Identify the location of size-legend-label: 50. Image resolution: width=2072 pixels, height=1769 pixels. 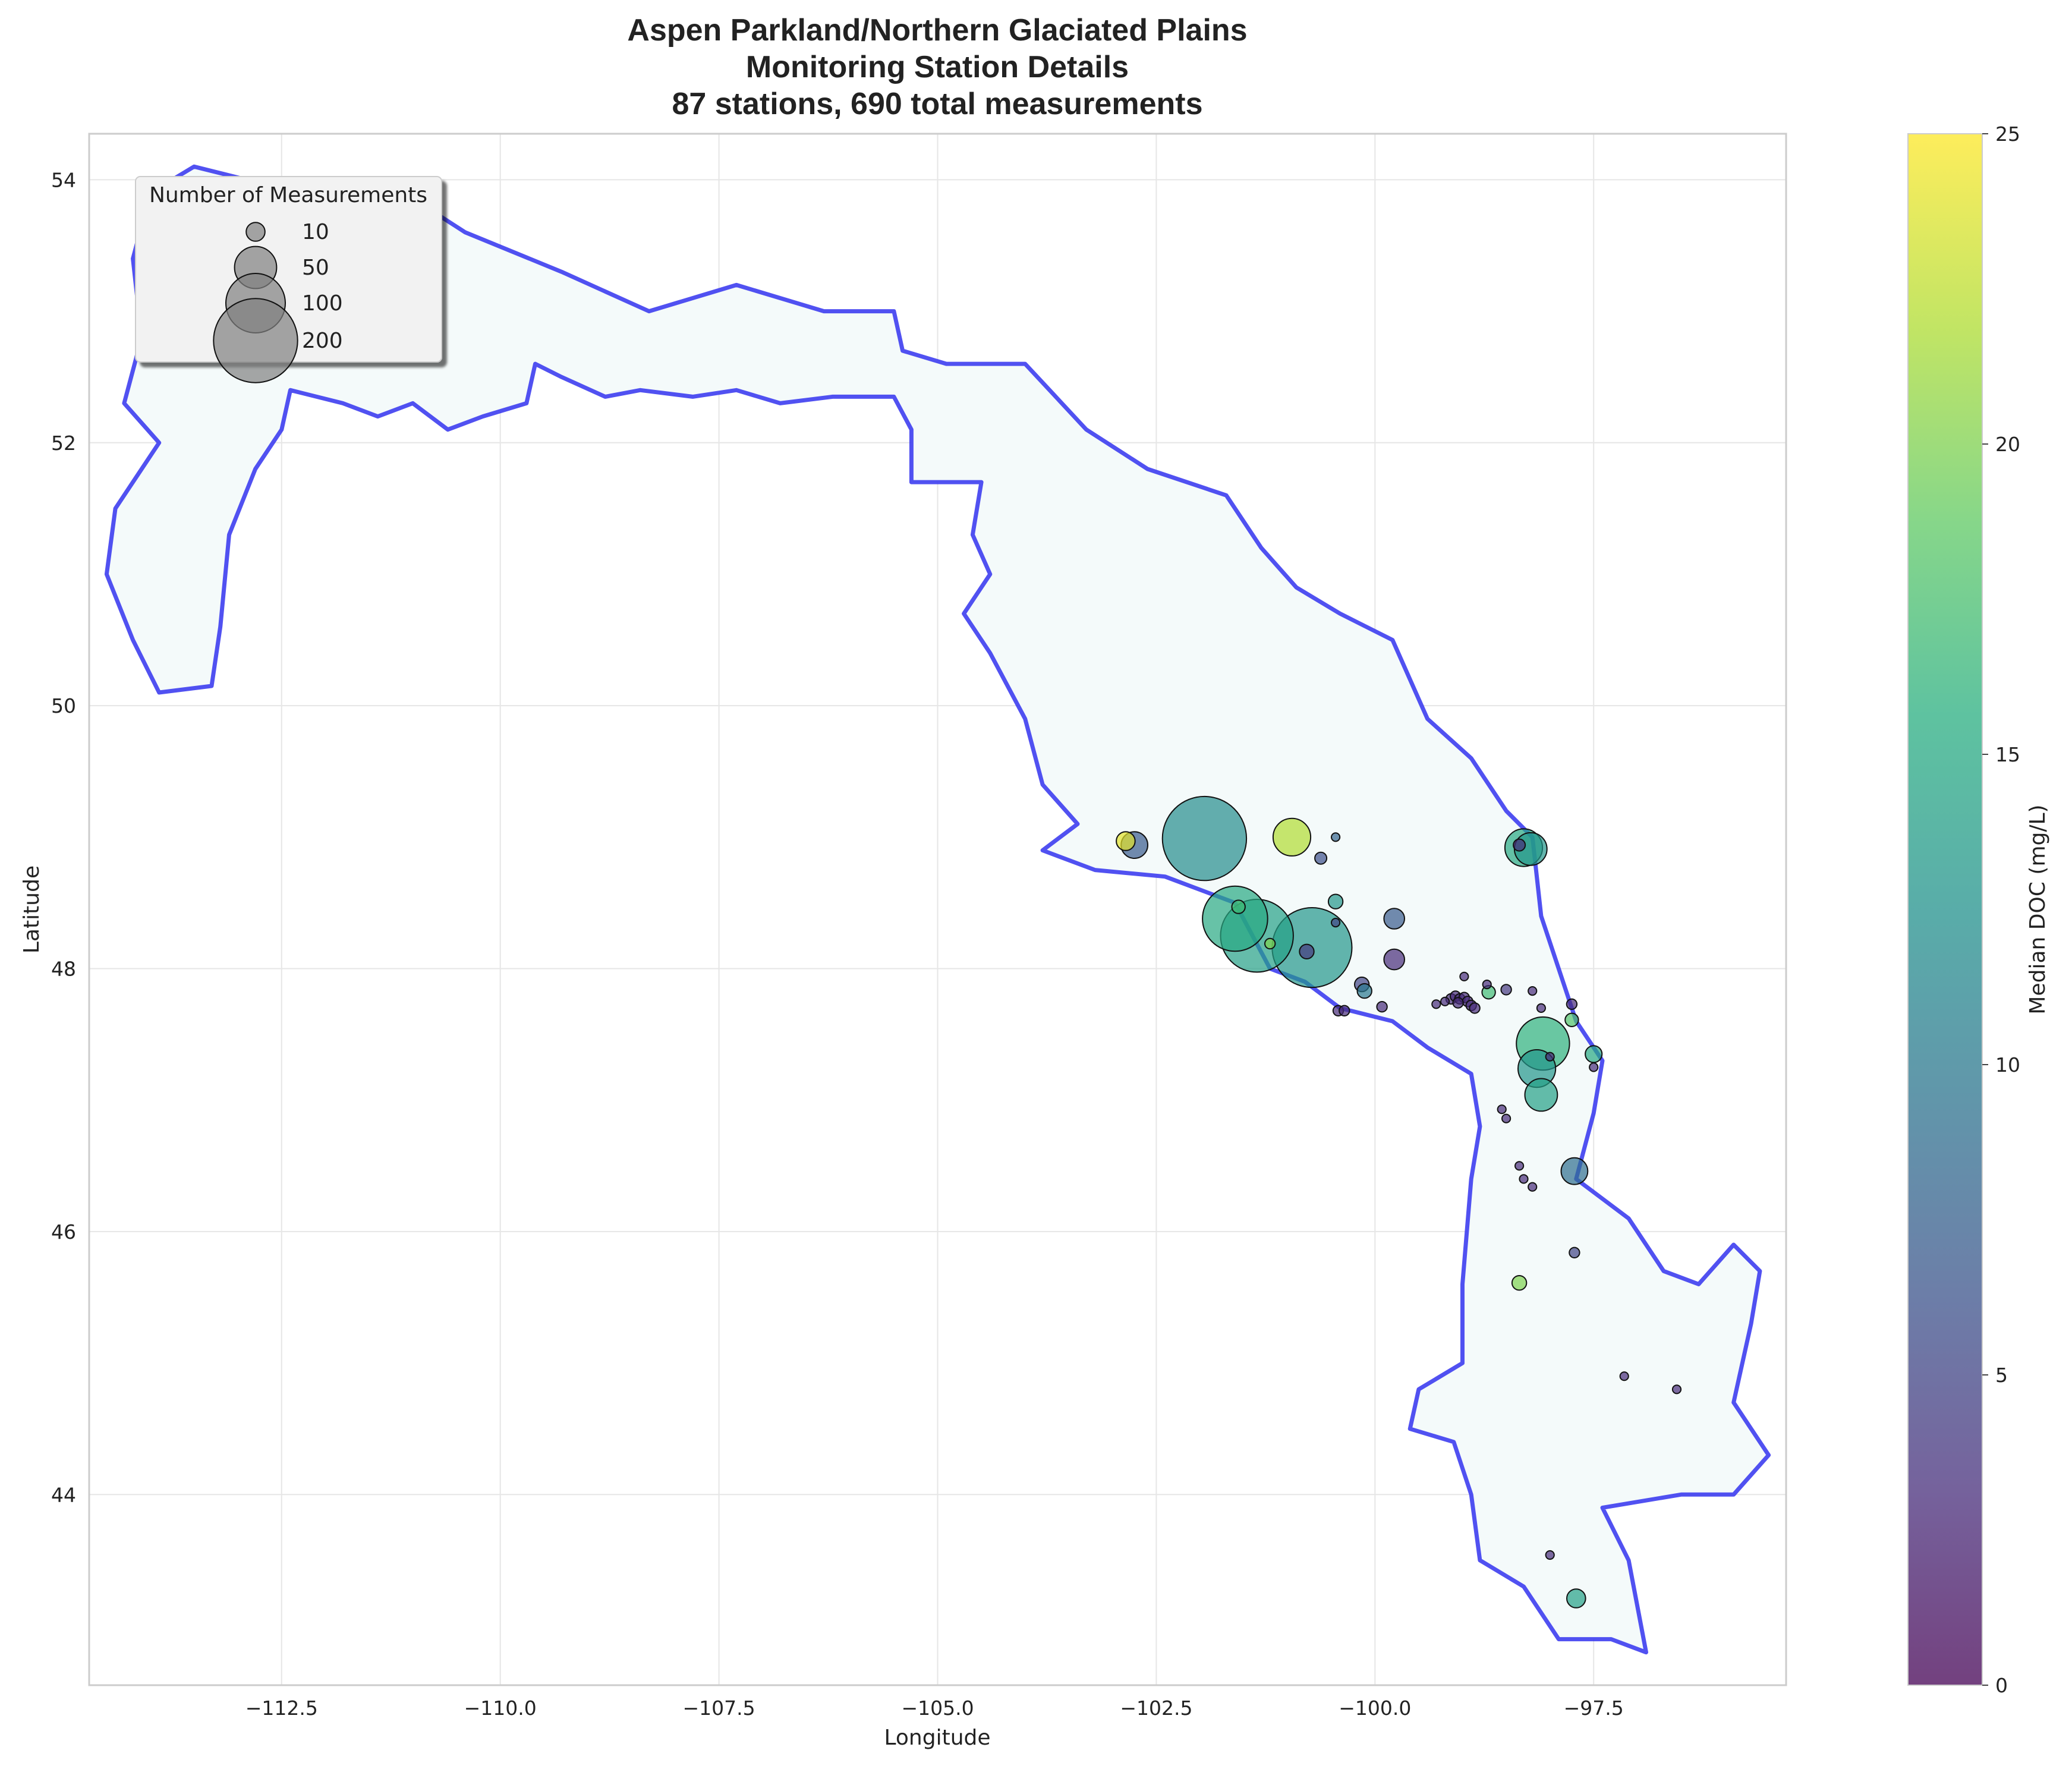
(315, 268).